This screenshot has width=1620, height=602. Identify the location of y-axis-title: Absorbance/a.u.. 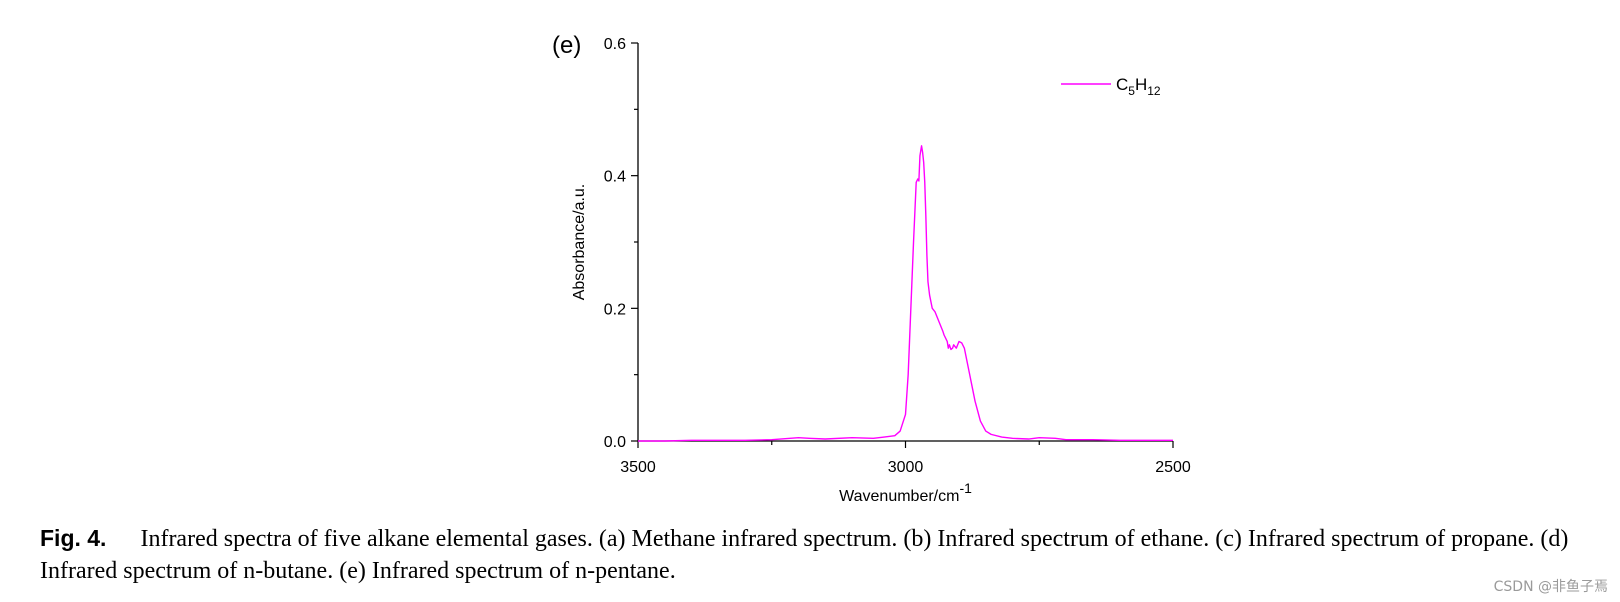
(579, 242).